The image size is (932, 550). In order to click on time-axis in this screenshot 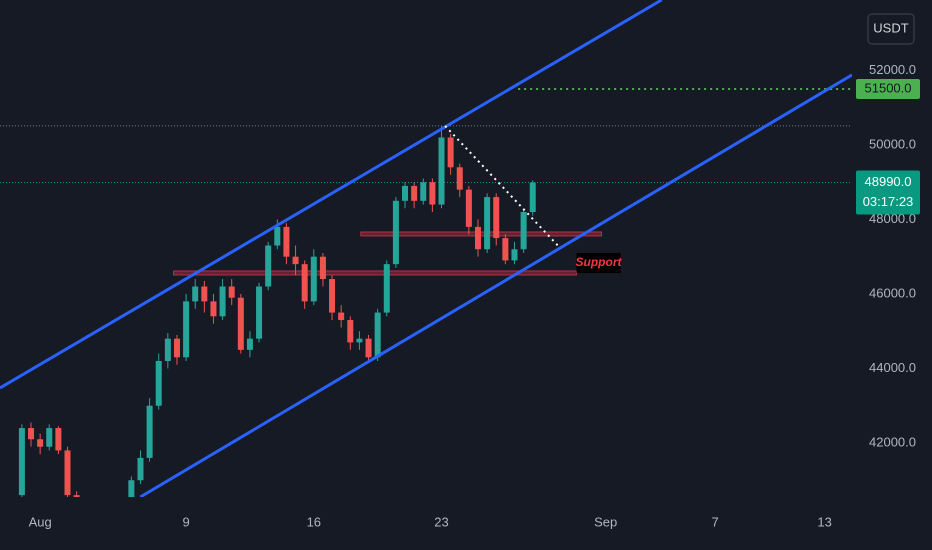, I will do `click(466, 523)`.